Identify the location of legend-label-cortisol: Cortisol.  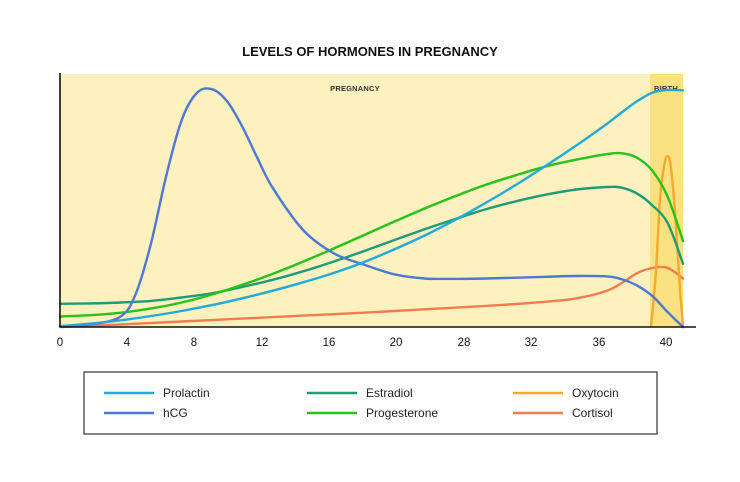
(592, 413).